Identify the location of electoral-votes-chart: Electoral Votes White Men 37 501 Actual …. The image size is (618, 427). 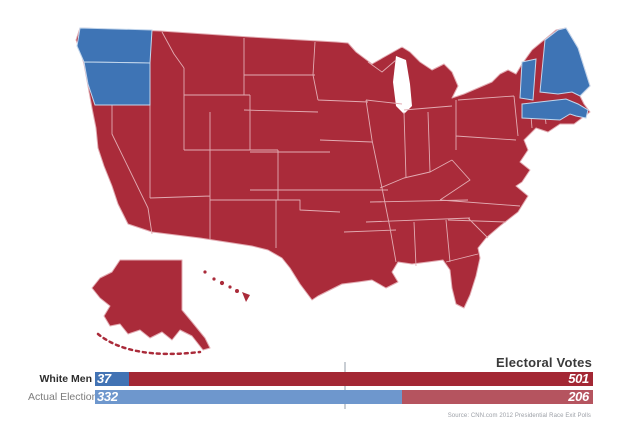
(310, 389).